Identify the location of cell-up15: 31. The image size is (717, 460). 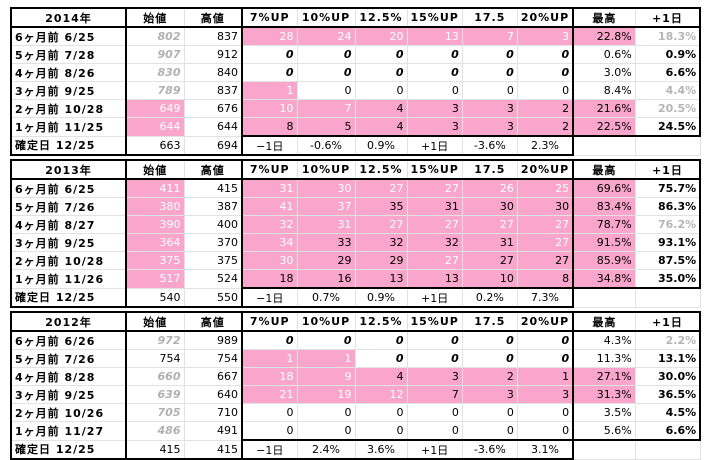
(435, 206).